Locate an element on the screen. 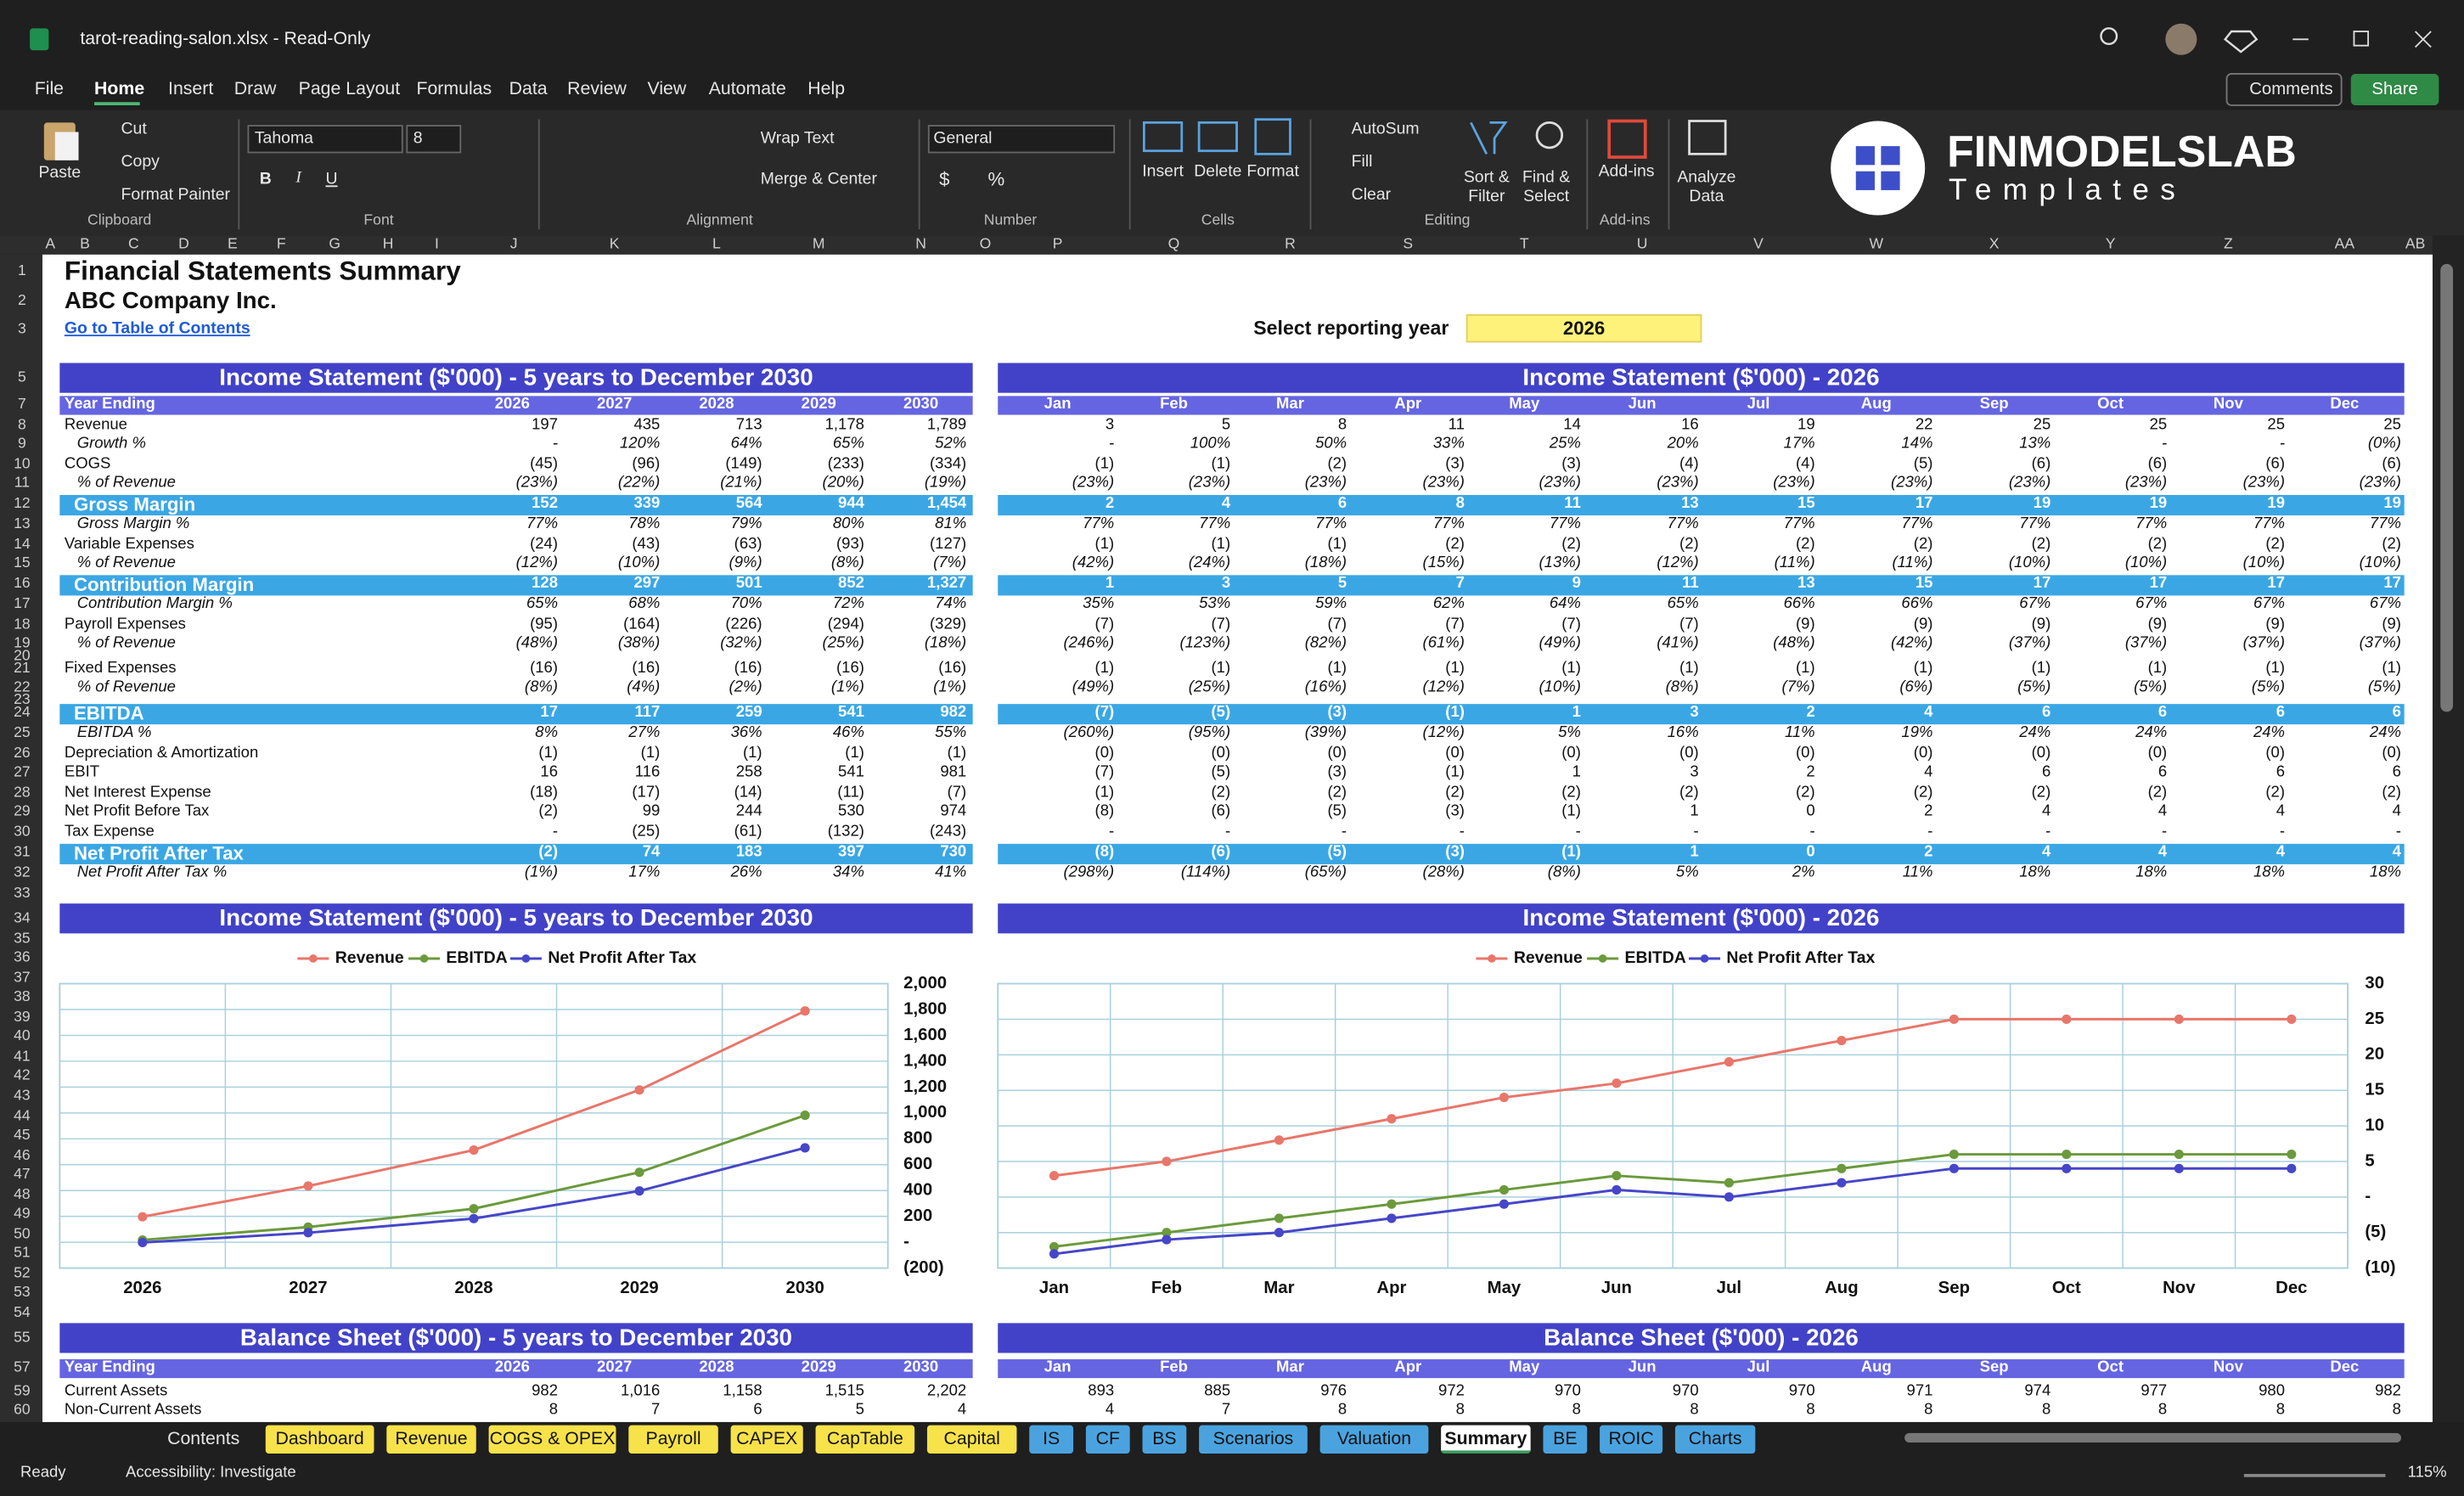 The height and width of the screenshot is (1496, 2464). sheet-tab: Capital is located at coordinates (971, 1439).